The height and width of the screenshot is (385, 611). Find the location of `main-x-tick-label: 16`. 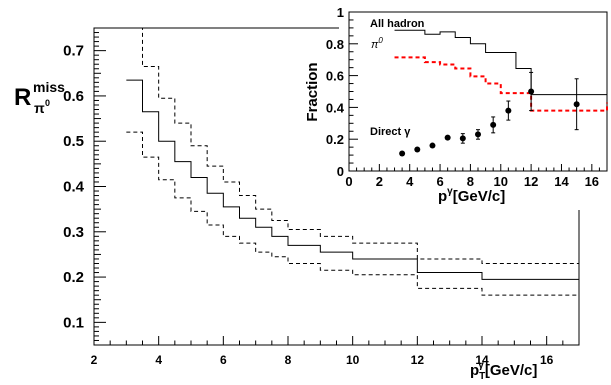

main-x-tick-label: 16 is located at coordinates (547, 360).